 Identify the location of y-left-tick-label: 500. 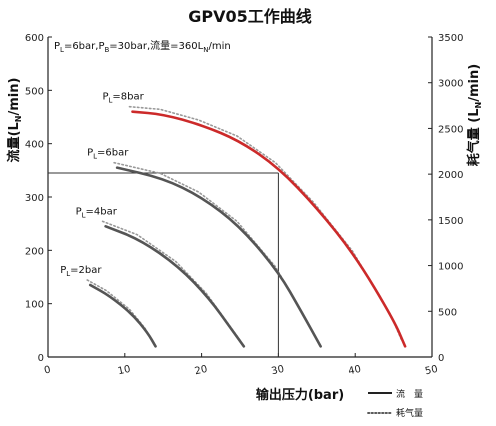
(34, 91).